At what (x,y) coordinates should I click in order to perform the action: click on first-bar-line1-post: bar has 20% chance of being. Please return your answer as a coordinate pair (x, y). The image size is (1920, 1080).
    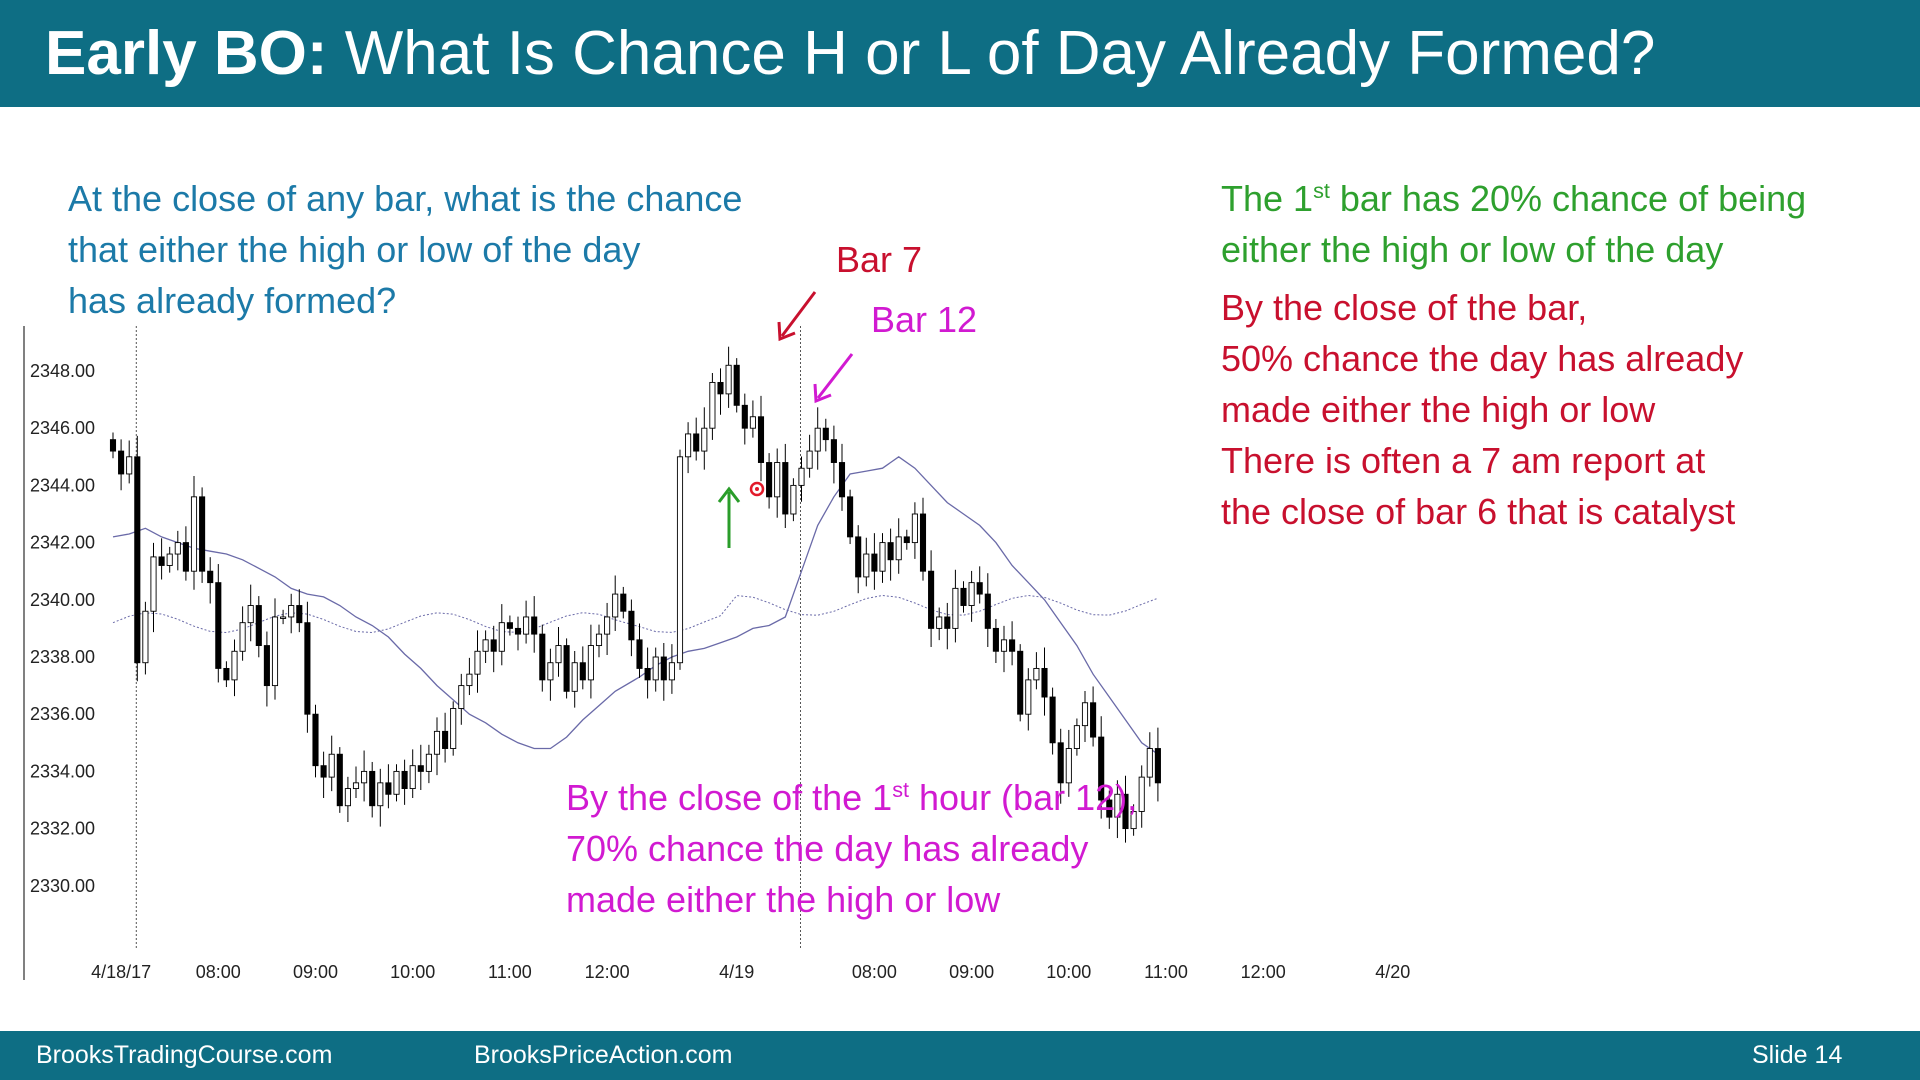
    Looking at the image, I should click on (1568, 198).